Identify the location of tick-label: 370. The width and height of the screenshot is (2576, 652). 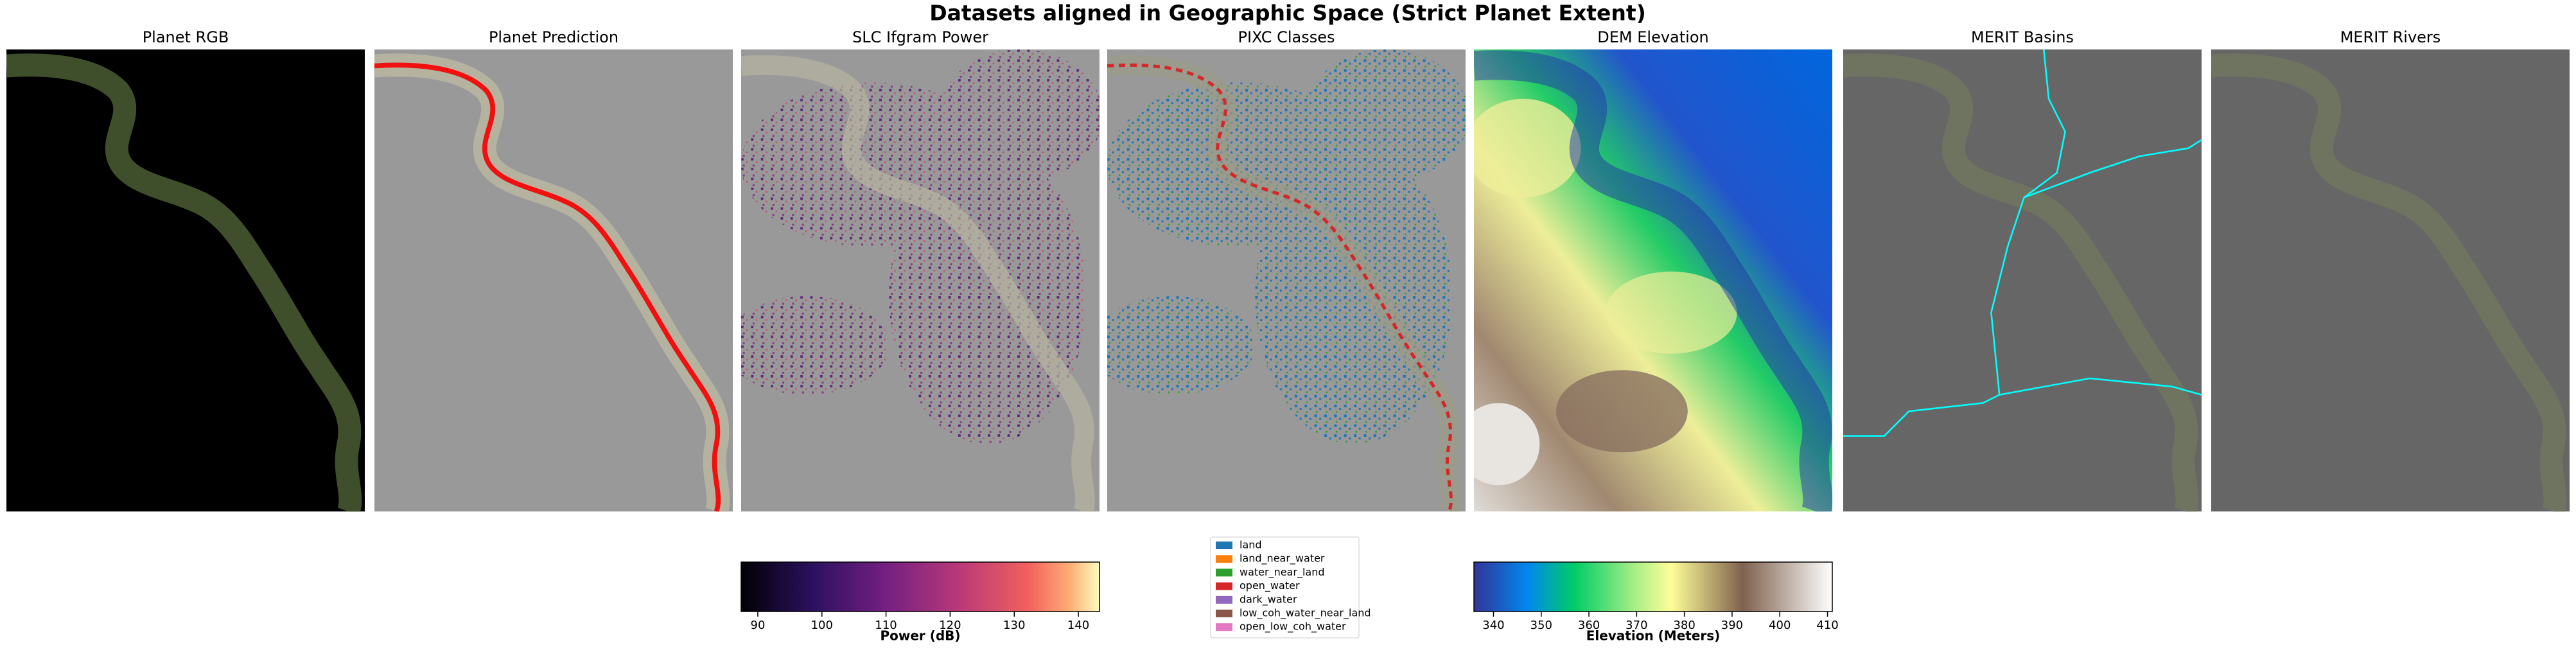
(1636, 625).